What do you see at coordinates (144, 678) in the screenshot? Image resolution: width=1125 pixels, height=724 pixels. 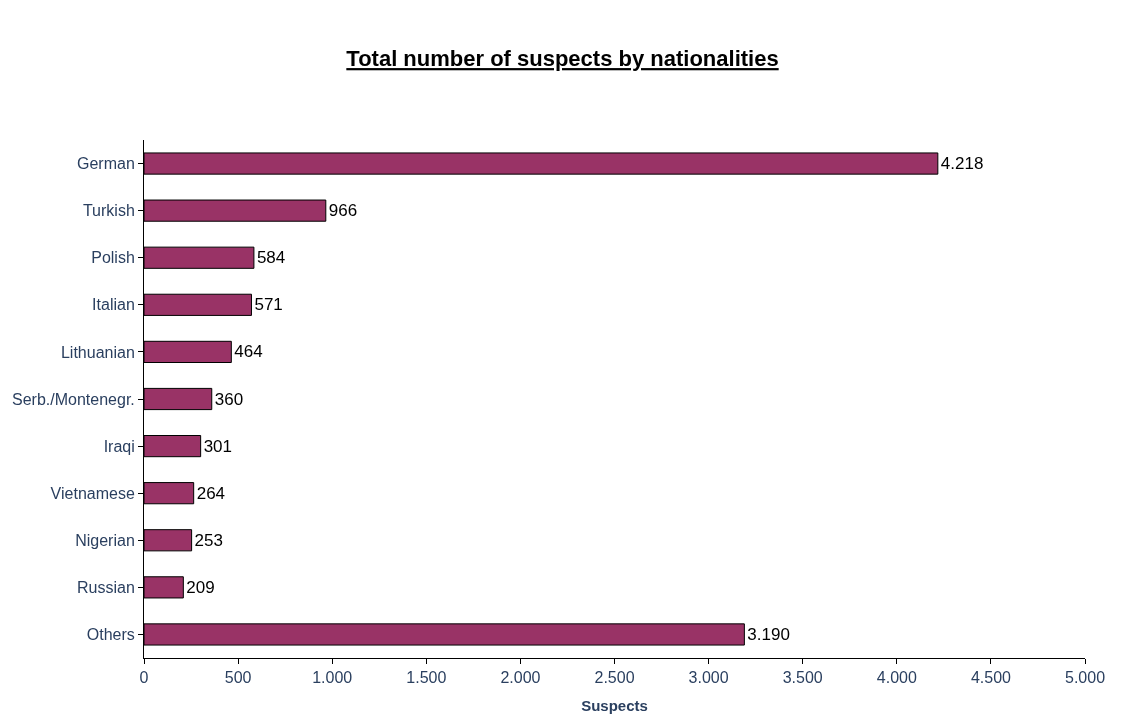 I see `x-tick-label: 0` at bounding box center [144, 678].